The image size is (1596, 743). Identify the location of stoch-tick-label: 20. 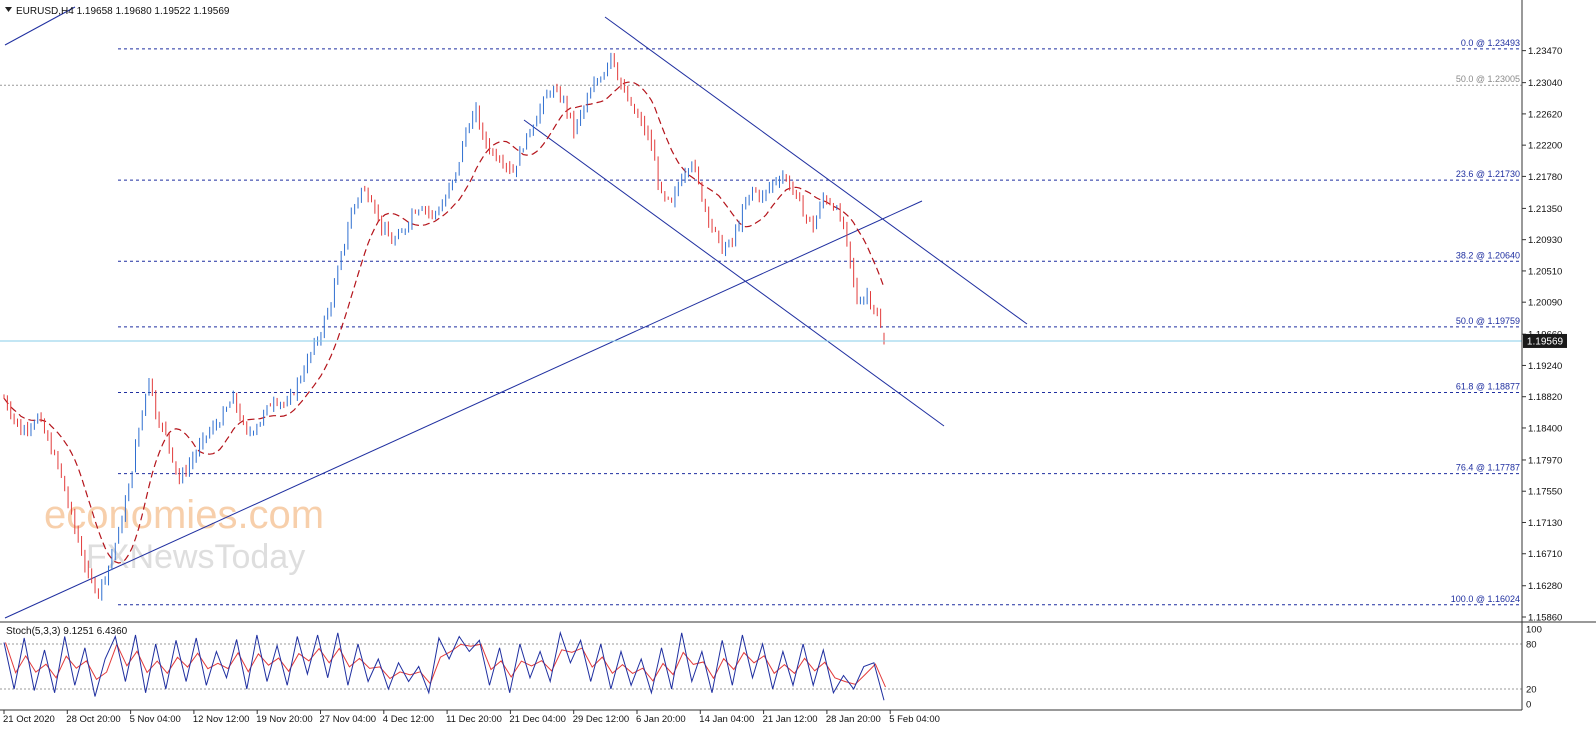
(1531, 690).